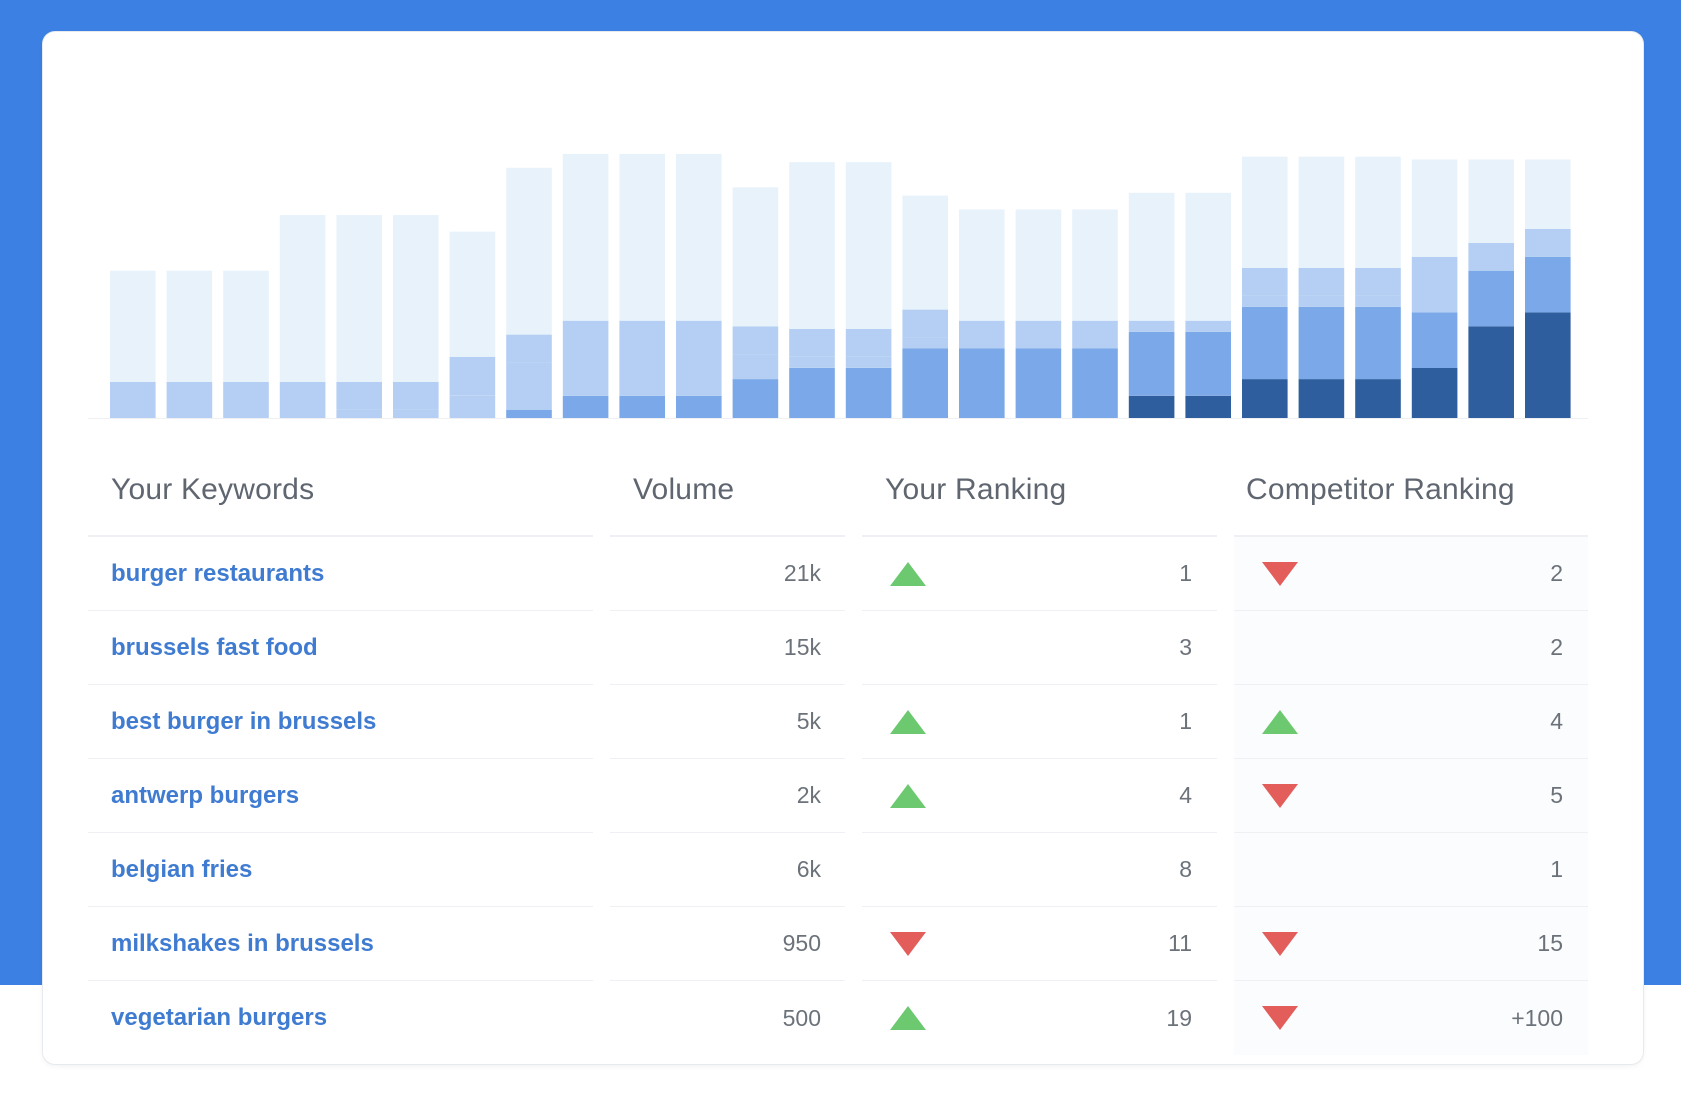 The width and height of the screenshot is (1681, 1106). What do you see at coordinates (1185, 795) in the screenshot?
I see `your-rank-value: 4` at bounding box center [1185, 795].